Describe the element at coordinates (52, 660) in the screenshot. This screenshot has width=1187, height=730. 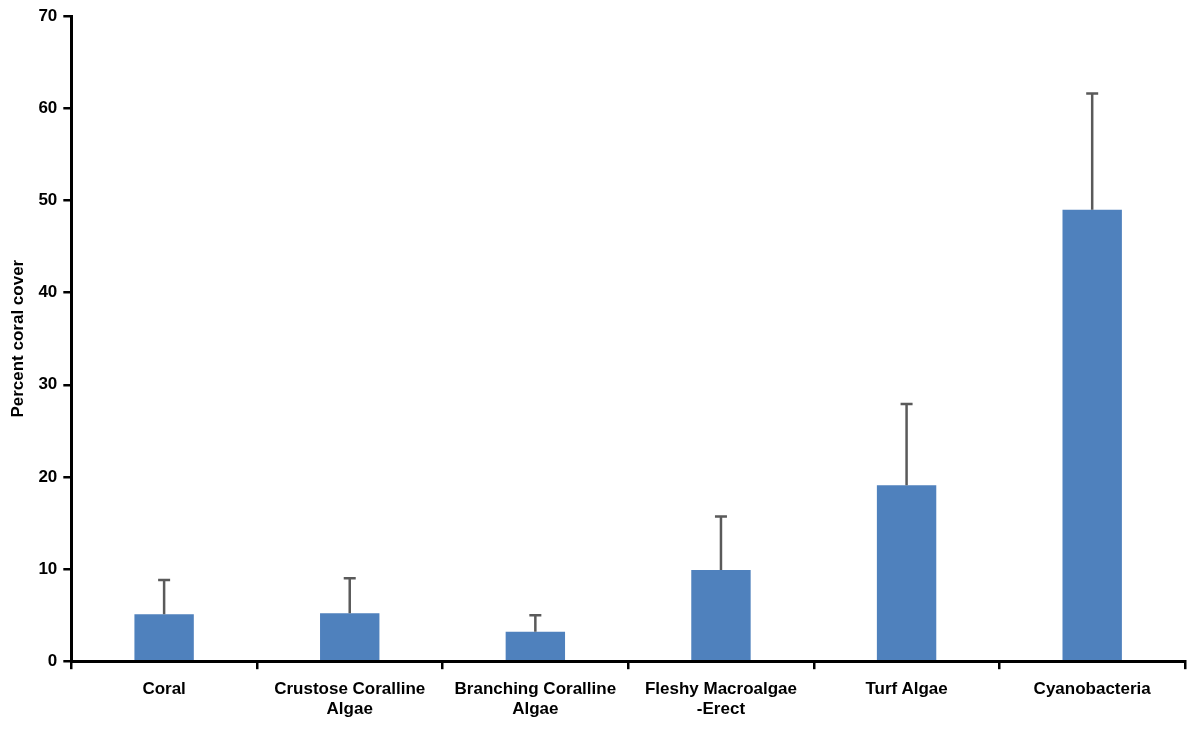
I see `y-tick-label: 0` at that location.